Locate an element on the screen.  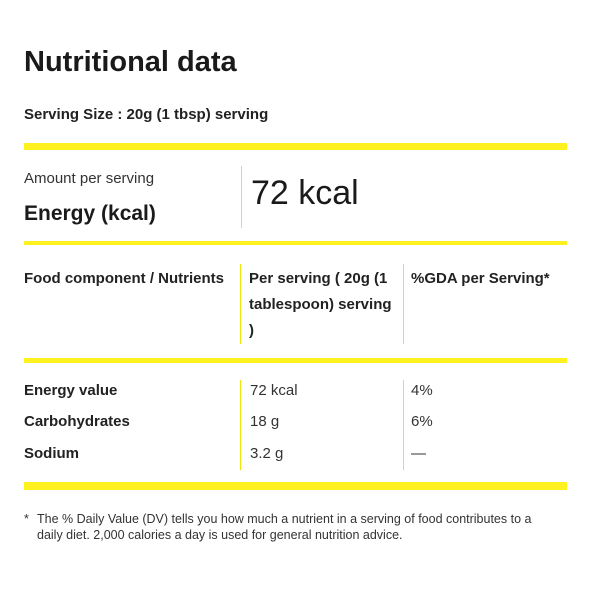
header-gda: %GDA per Serving* is located at coordinates (480, 278).